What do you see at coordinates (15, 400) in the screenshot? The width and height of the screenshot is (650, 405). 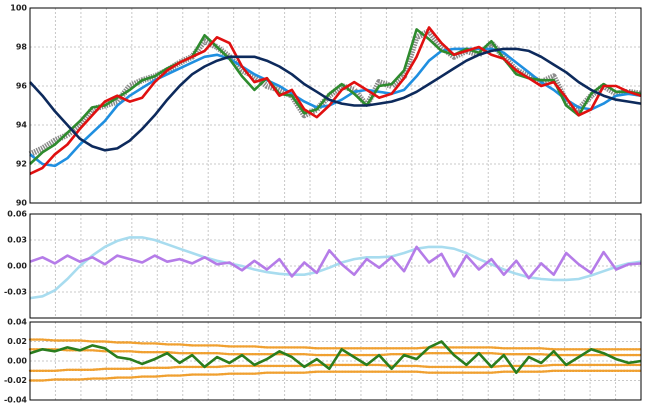 I see `y-tick-label: -0.04` at bounding box center [15, 400].